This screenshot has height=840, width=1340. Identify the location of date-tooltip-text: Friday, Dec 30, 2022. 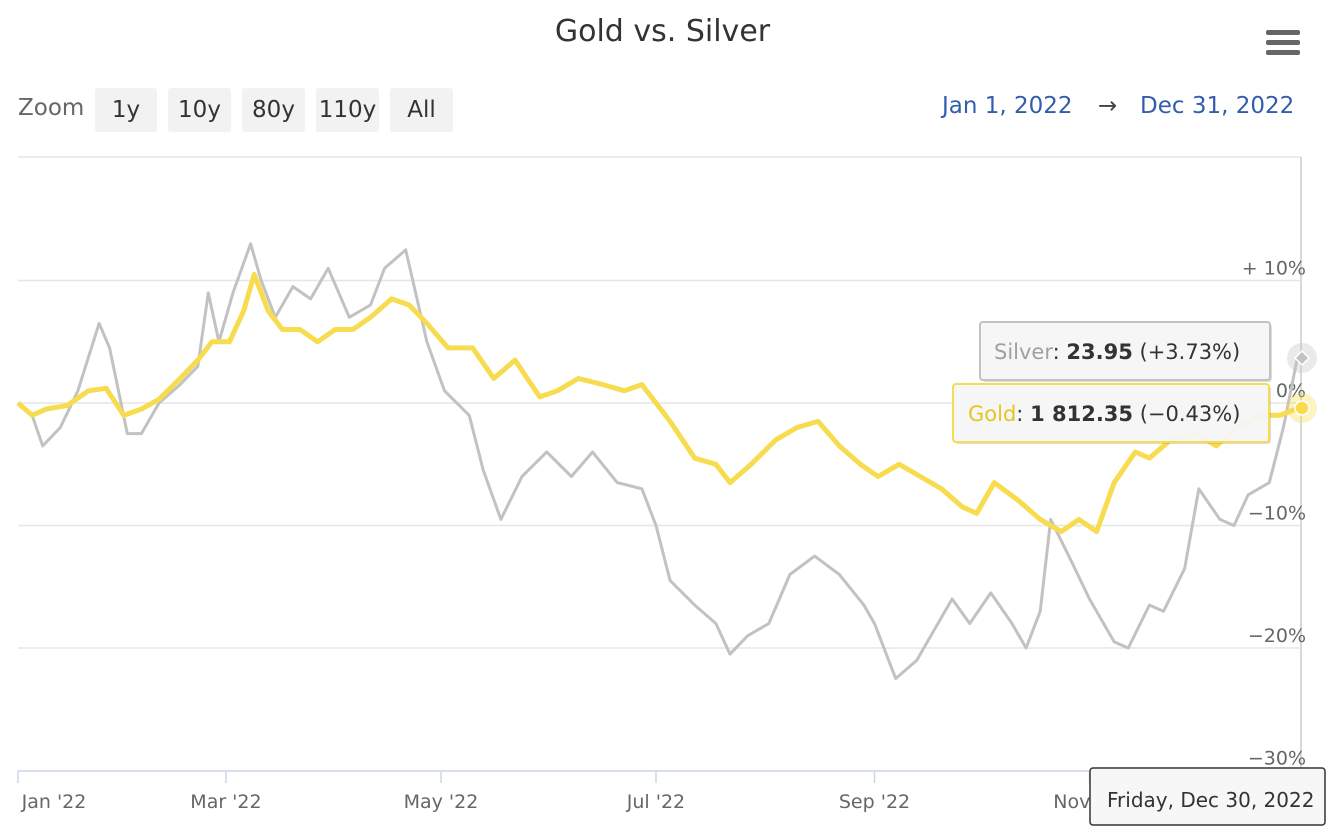
(1210, 800).